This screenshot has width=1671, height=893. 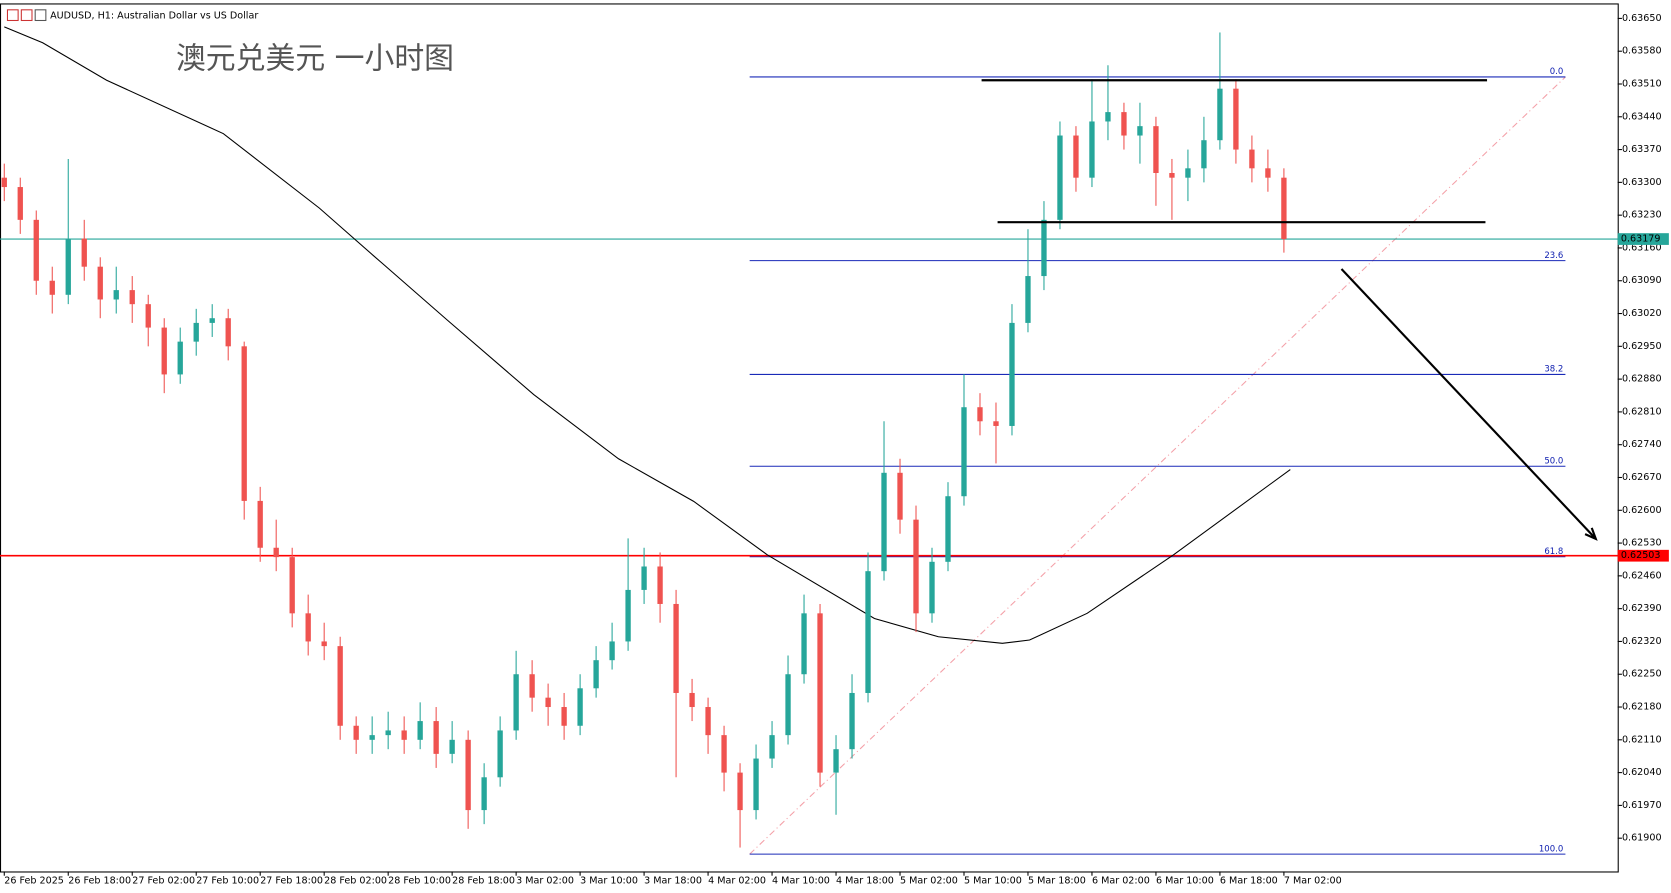 What do you see at coordinates (26, 15) in the screenshot?
I see `header-icons` at bounding box center [26, 15].